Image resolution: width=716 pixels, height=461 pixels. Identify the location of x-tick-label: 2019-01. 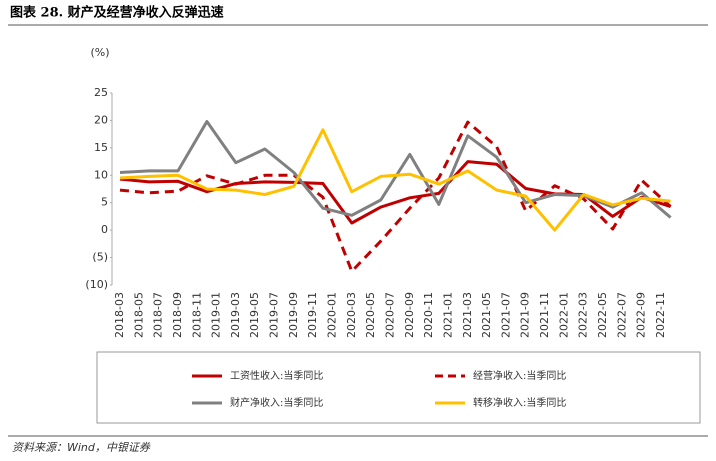
(216, 315).